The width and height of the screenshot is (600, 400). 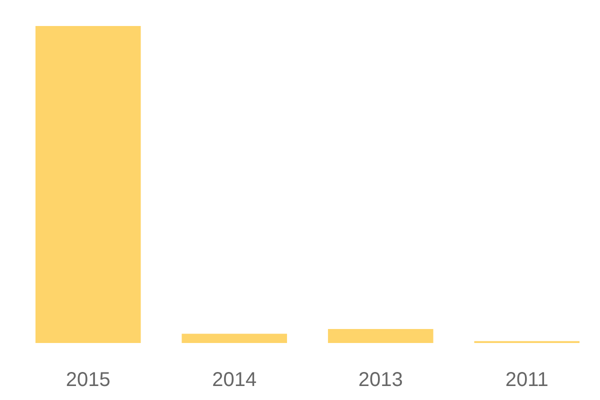 What do you see at coordinates (234, 380) in the screenshot?
I see `x-tick-label: 2014` at bounding box center [234, 380].